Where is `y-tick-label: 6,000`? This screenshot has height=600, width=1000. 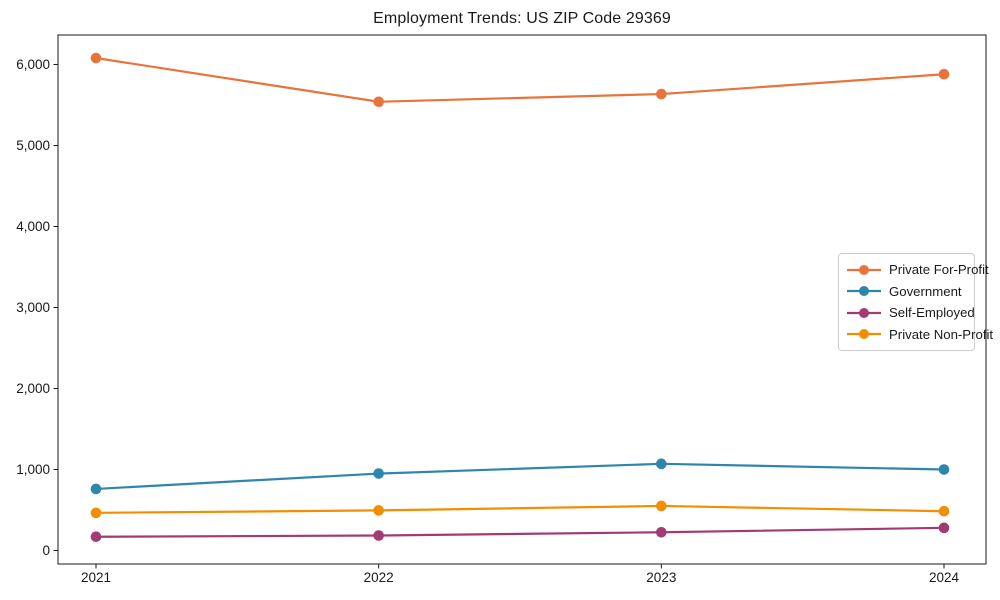
y-tick-label: 6,000 is located at coordinates (33, 64).